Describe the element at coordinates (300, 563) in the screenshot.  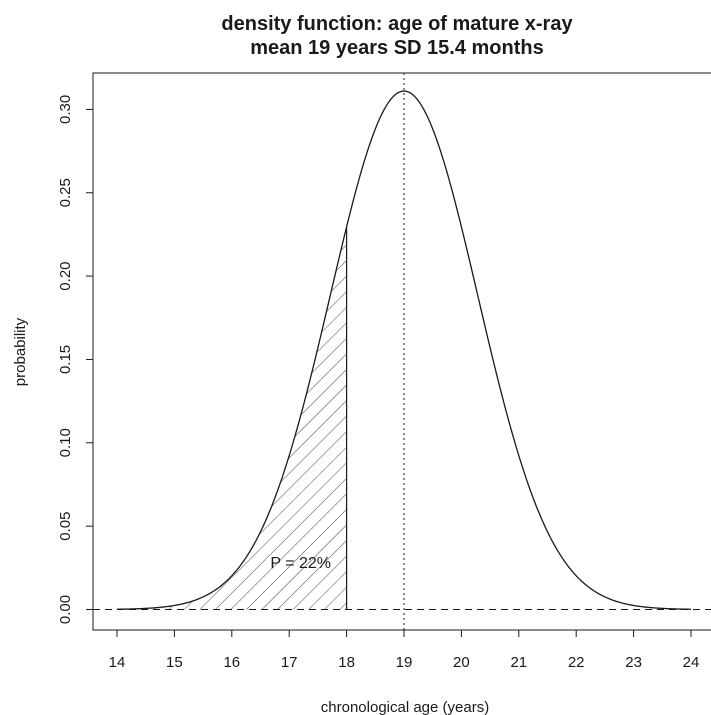
I see `probability-annotation: P = 22%` at that location.